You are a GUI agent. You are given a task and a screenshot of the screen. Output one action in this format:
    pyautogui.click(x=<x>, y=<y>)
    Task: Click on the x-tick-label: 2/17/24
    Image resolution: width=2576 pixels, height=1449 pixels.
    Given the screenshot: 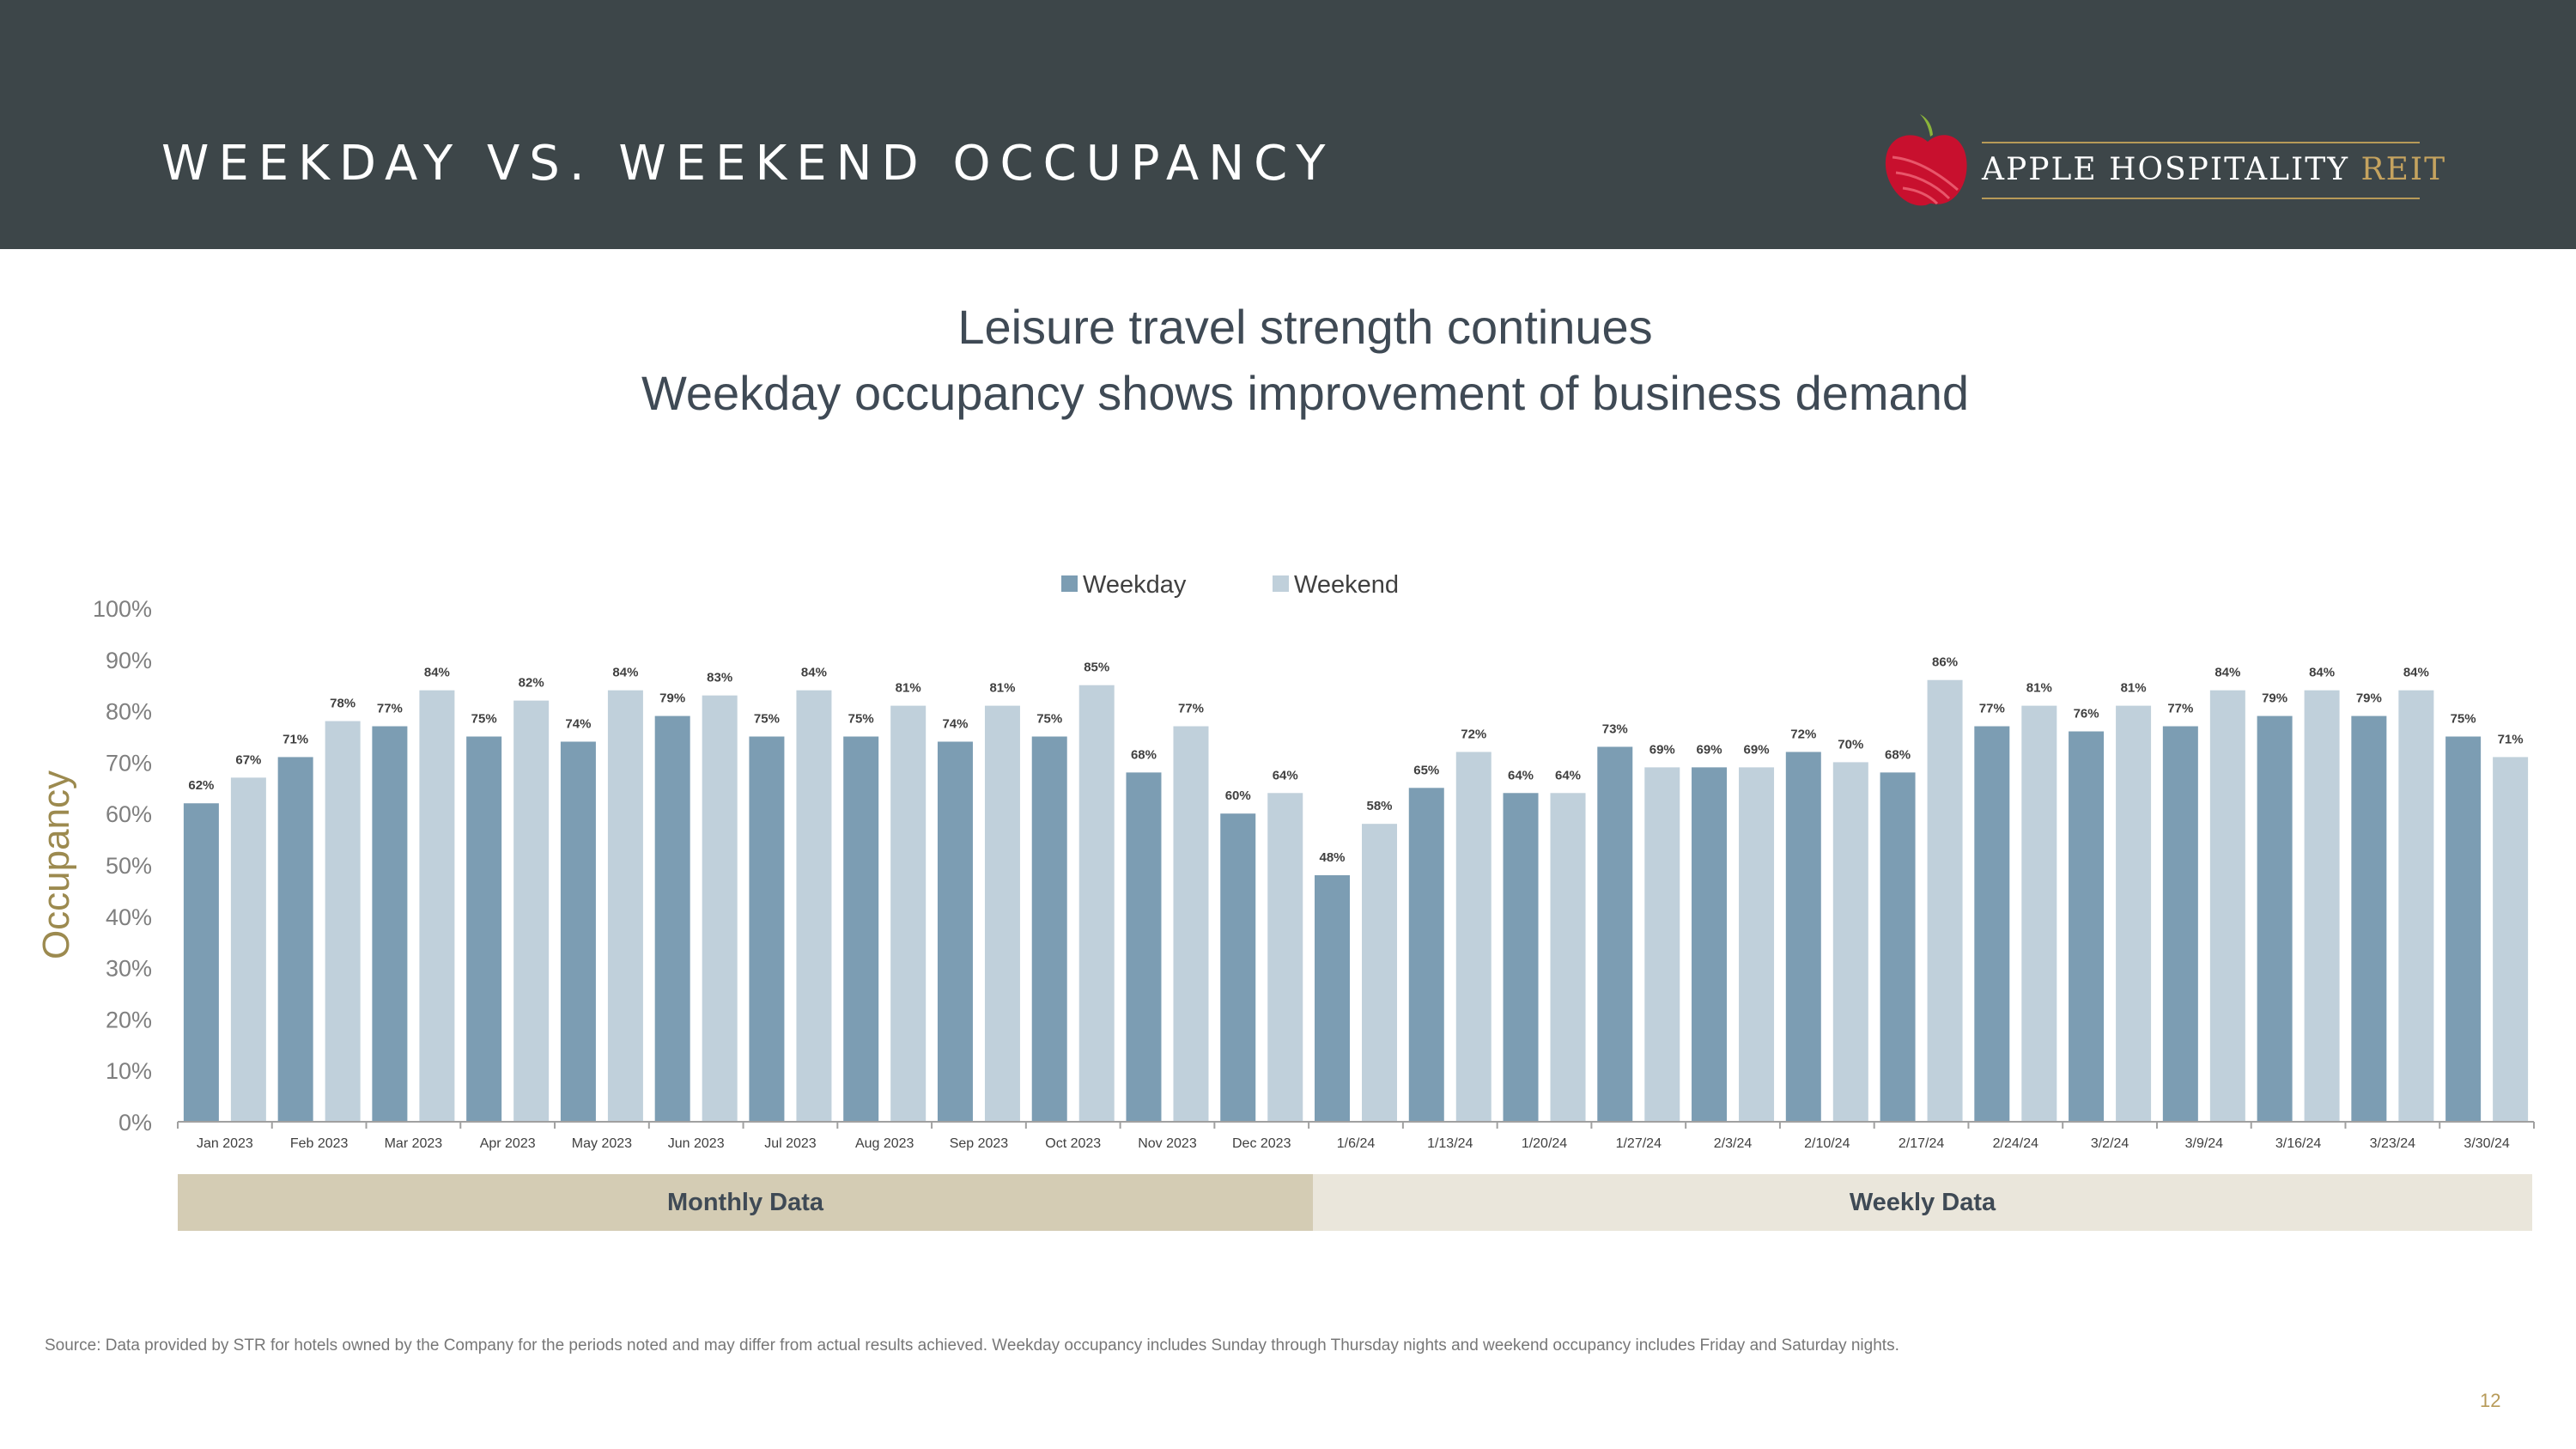 What is the action you would take?
    pyautogui.click(x=1922, y=1143)
    